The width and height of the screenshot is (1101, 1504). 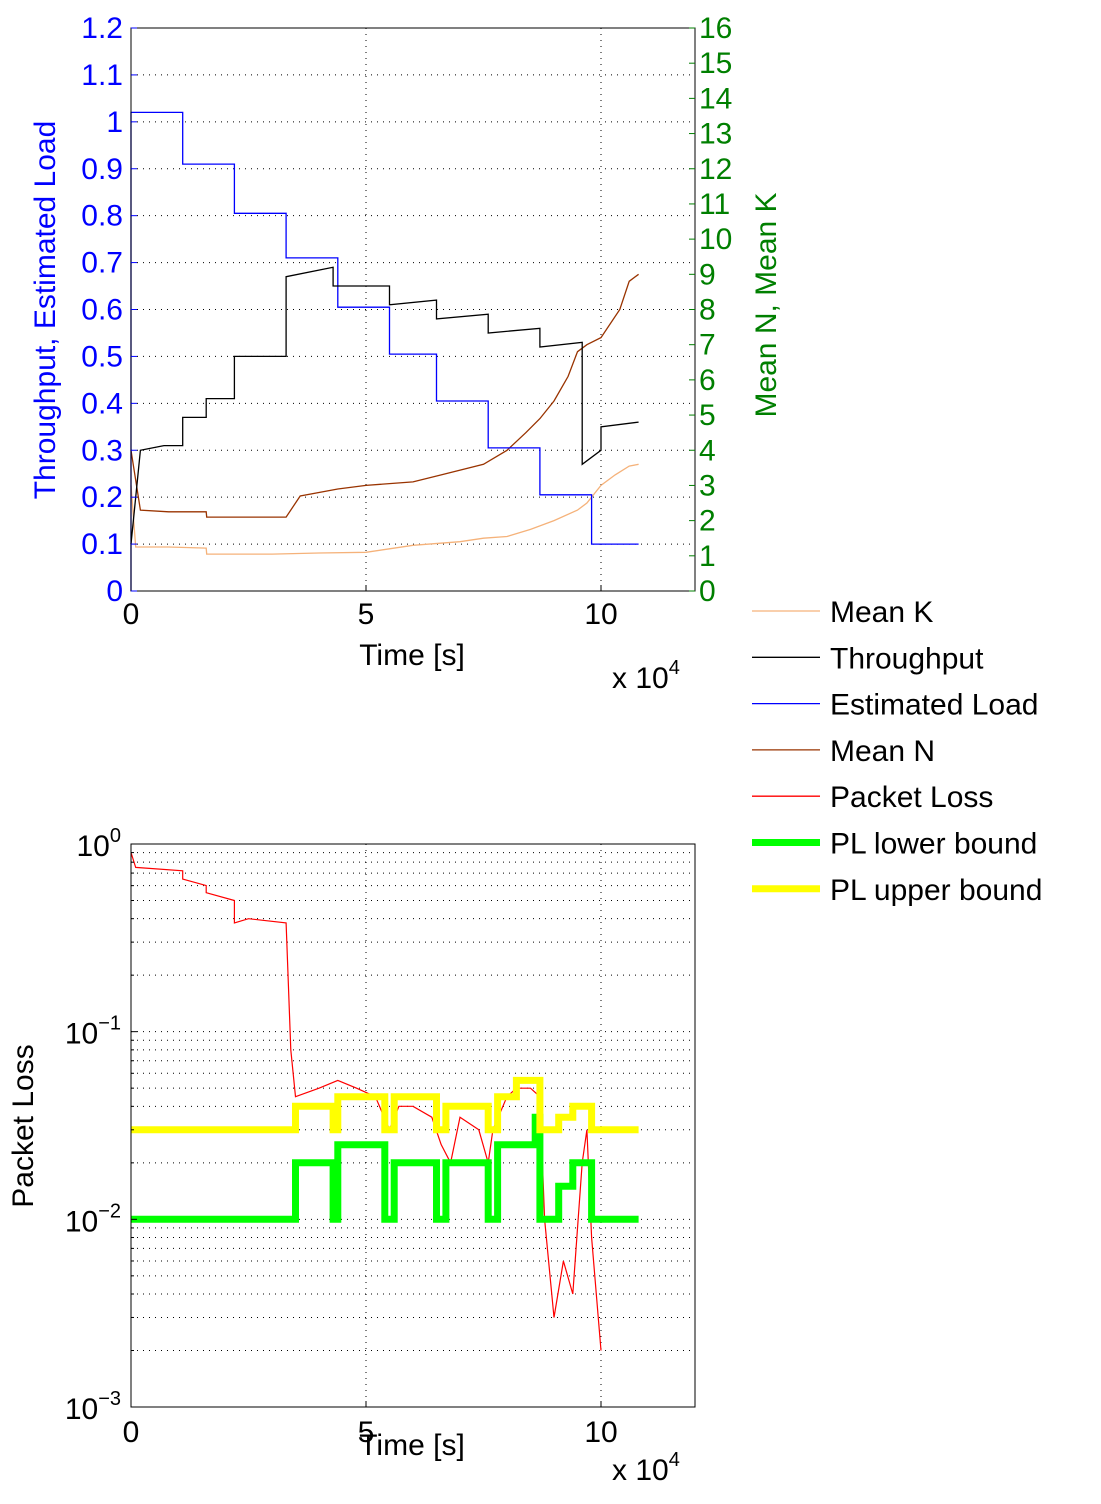 I want to click on bottom-chart-series-pl-lower-bound, so click(x=385, y=1168).